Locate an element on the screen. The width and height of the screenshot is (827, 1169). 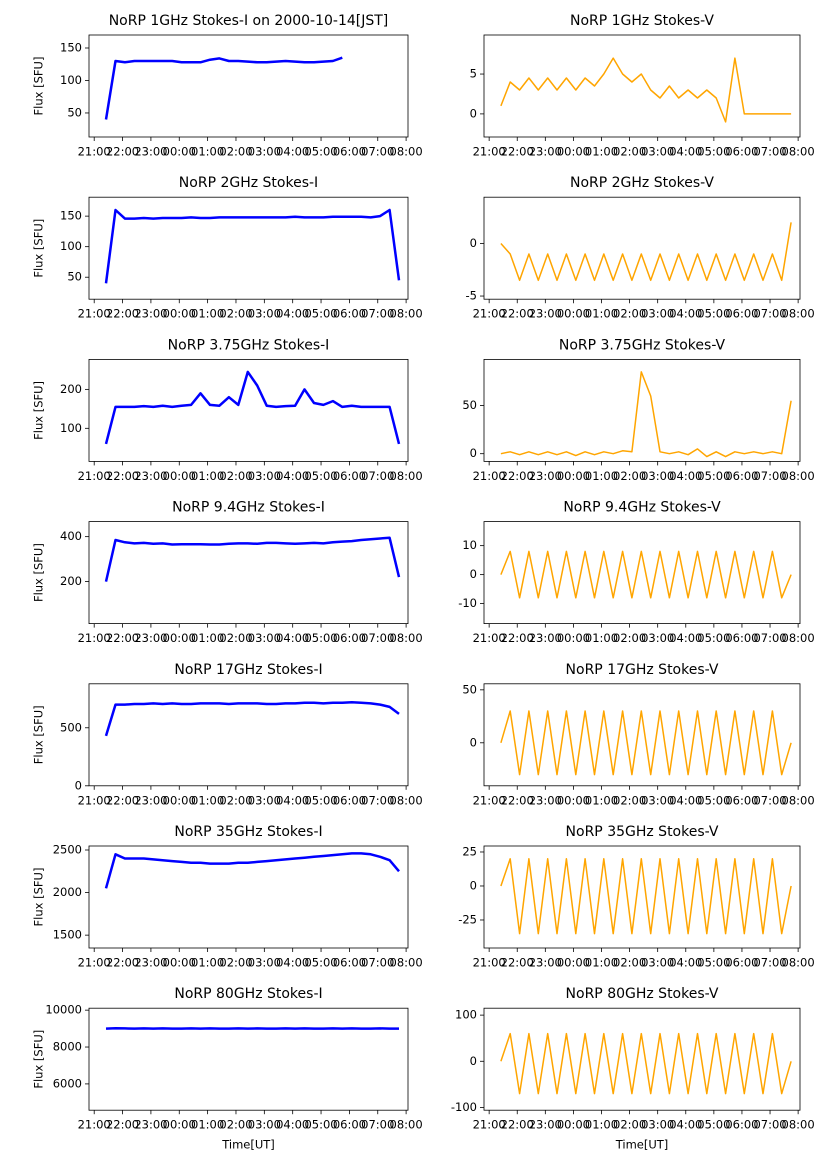
y-tick-label: 6000 is located at coordinates (67, 1083).